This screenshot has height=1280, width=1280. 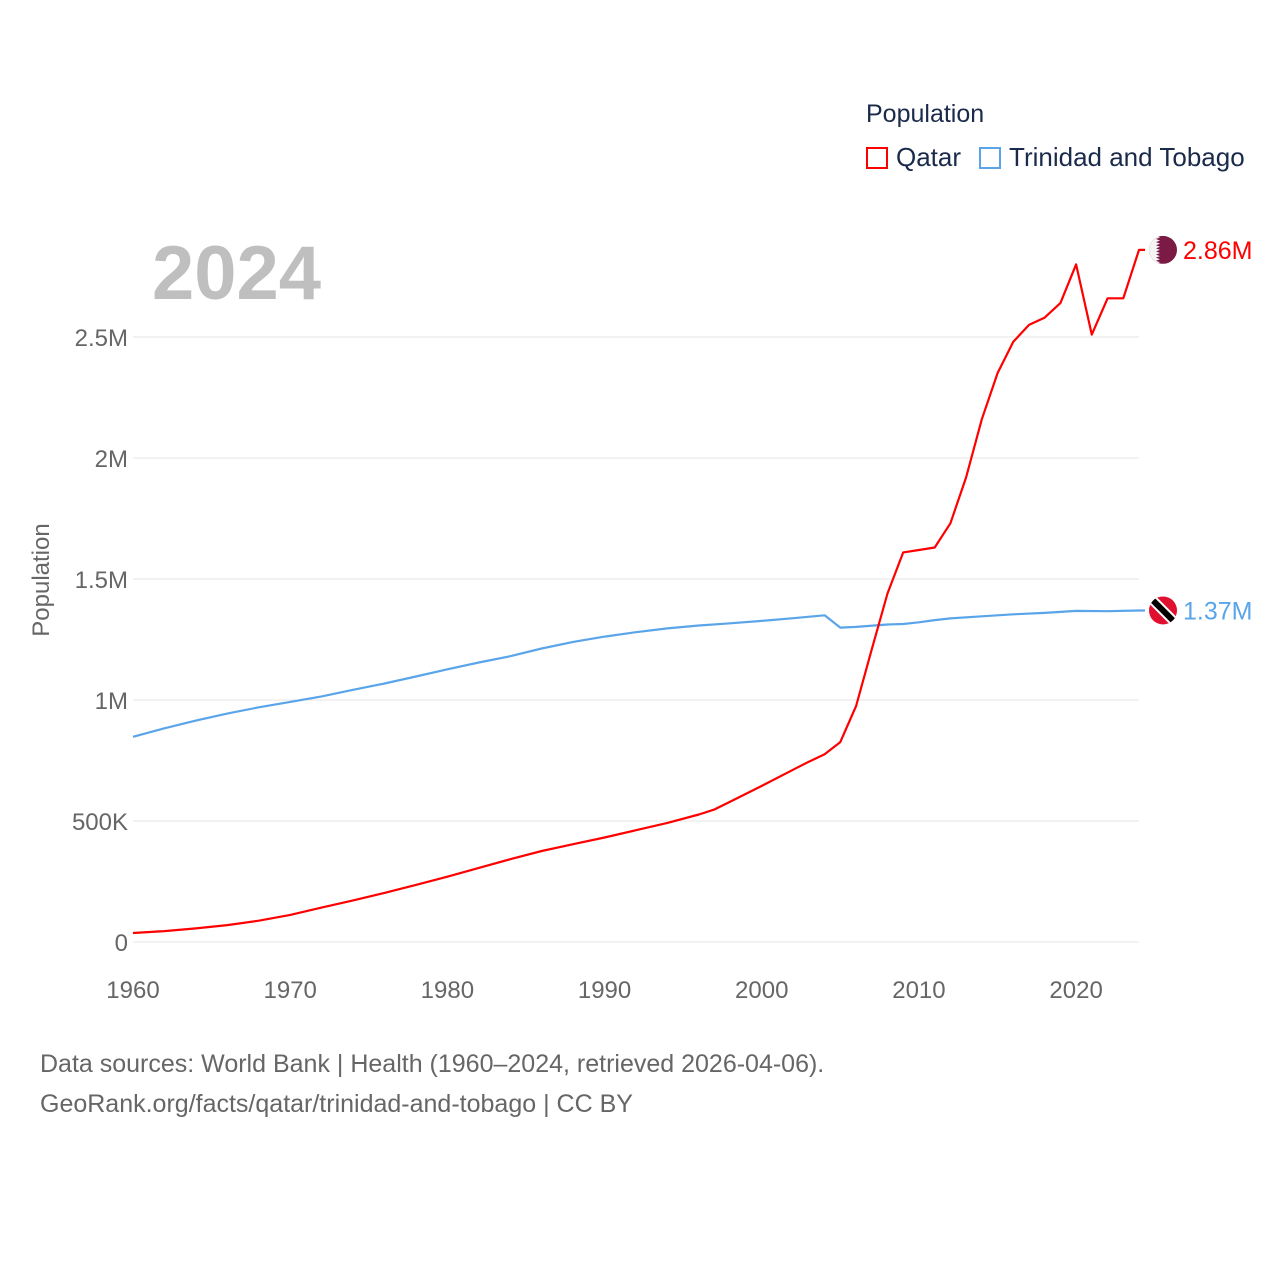 What do you see at coordinates (121, 943) in the screenshot?
I see `y-tick-label: 0` at bounding box center [121, 943].